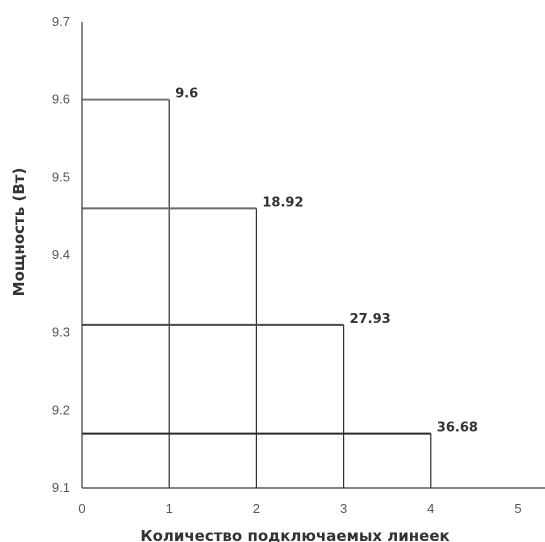 Image resolution: width=545 pixels, height=542 pixels. What do you see at coordinates (343, 508) in the screenshot?
I see `x-tick-label: 3` at bounding box center [343, 508].